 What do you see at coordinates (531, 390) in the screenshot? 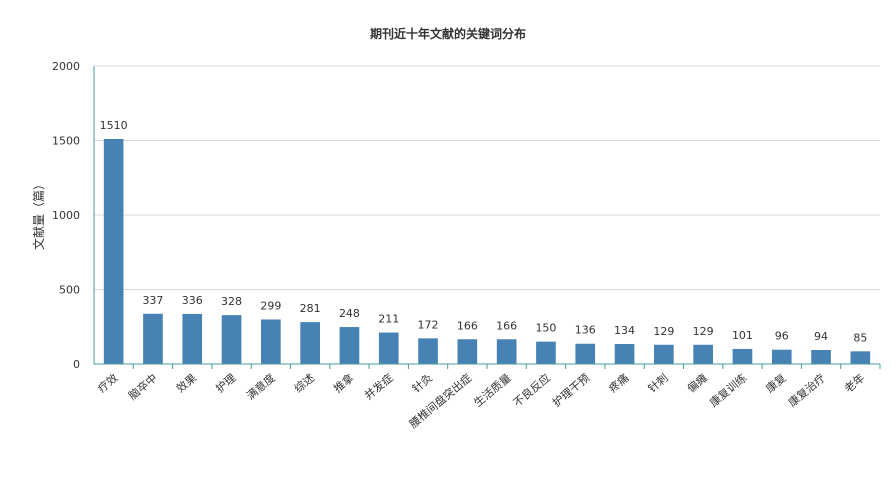
I see `x-tick-label: 不良反应` at bounding box center [531, 390].